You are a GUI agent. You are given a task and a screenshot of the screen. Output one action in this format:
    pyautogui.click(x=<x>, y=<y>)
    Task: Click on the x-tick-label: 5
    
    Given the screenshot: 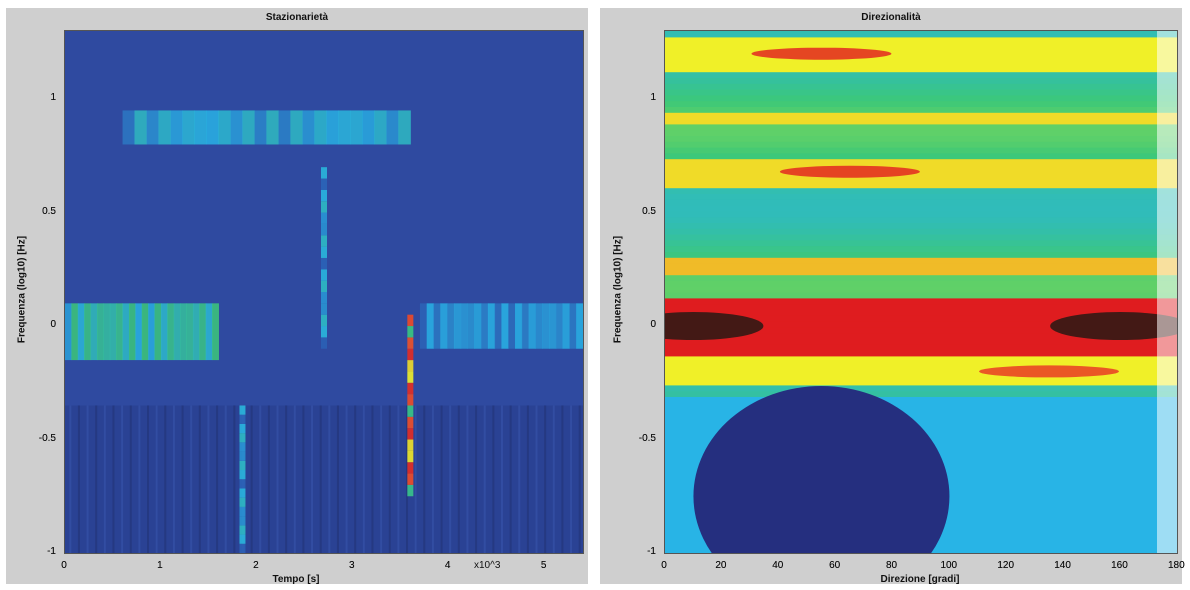 What is the action you would take?
    pyautogui.click(x=543, y=565)
    